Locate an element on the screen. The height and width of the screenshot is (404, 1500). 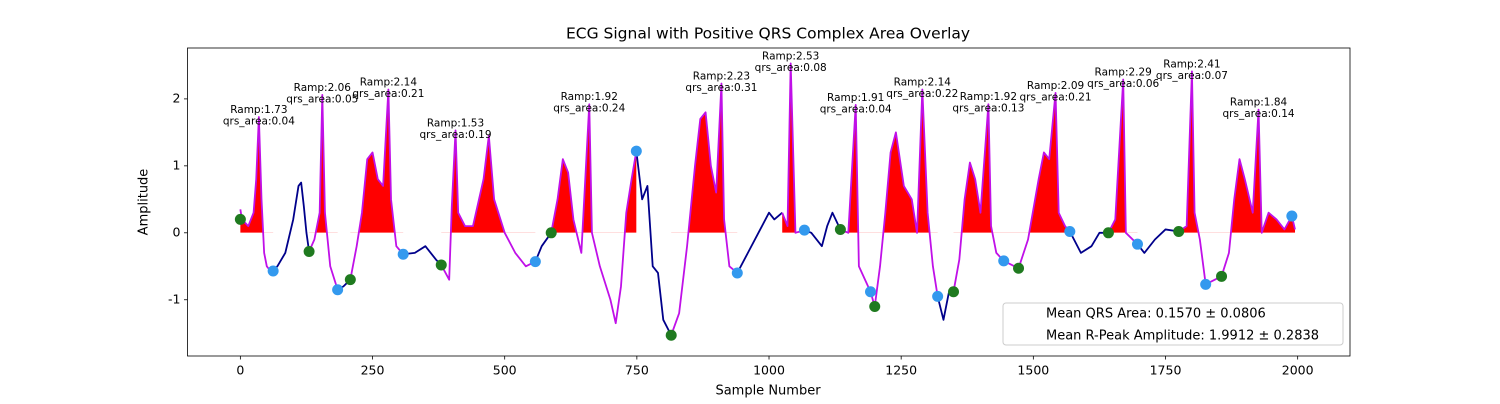
peak-annotation: Ramp:1.91 is located at coordinates (855, 98).